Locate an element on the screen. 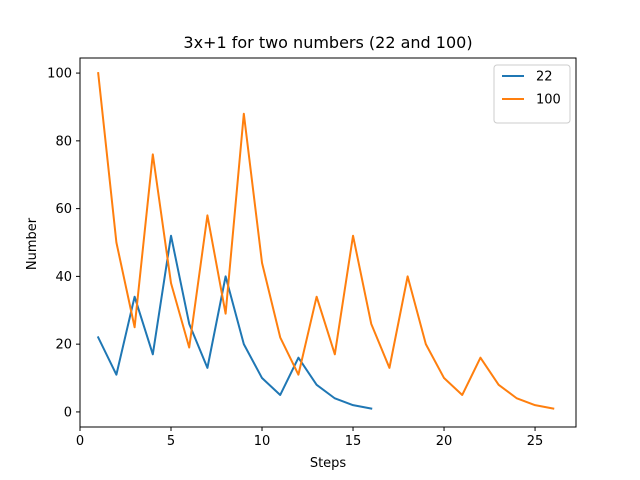  legend-label-22: 22 is located at coordinates (544, 77).